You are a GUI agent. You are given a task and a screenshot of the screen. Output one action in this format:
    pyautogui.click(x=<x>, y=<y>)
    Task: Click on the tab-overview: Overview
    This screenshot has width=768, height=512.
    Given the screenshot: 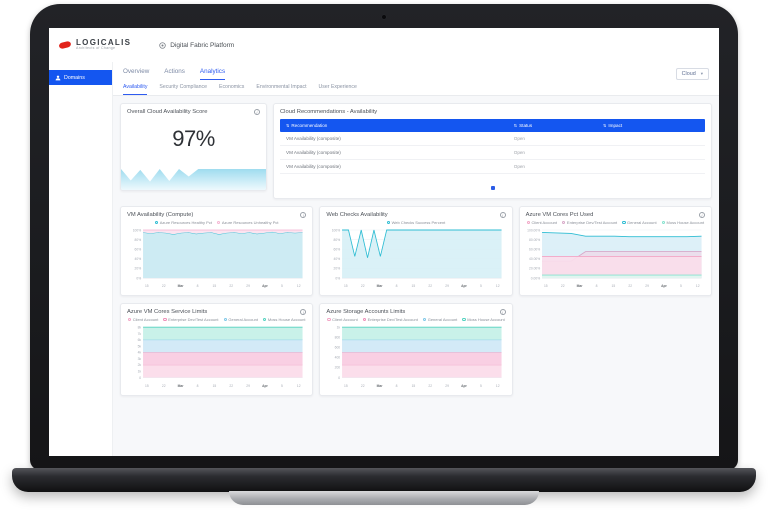 What is the action you would take?
    pyautogui.click(x=136, y=71)
    